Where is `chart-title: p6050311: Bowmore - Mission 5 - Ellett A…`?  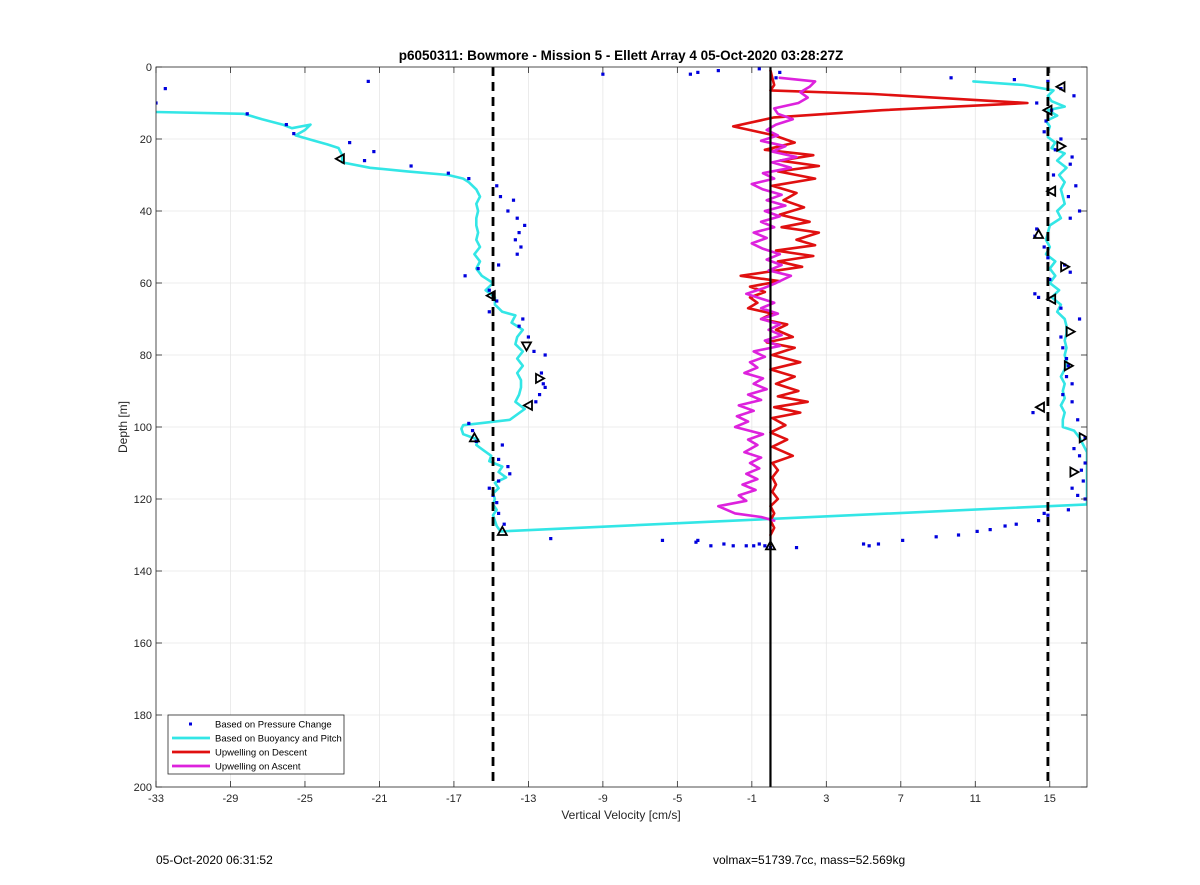
chart-title: p6050311: Bowmore - Mission 5 - Ellett A… is located at coordinates (621, 55).